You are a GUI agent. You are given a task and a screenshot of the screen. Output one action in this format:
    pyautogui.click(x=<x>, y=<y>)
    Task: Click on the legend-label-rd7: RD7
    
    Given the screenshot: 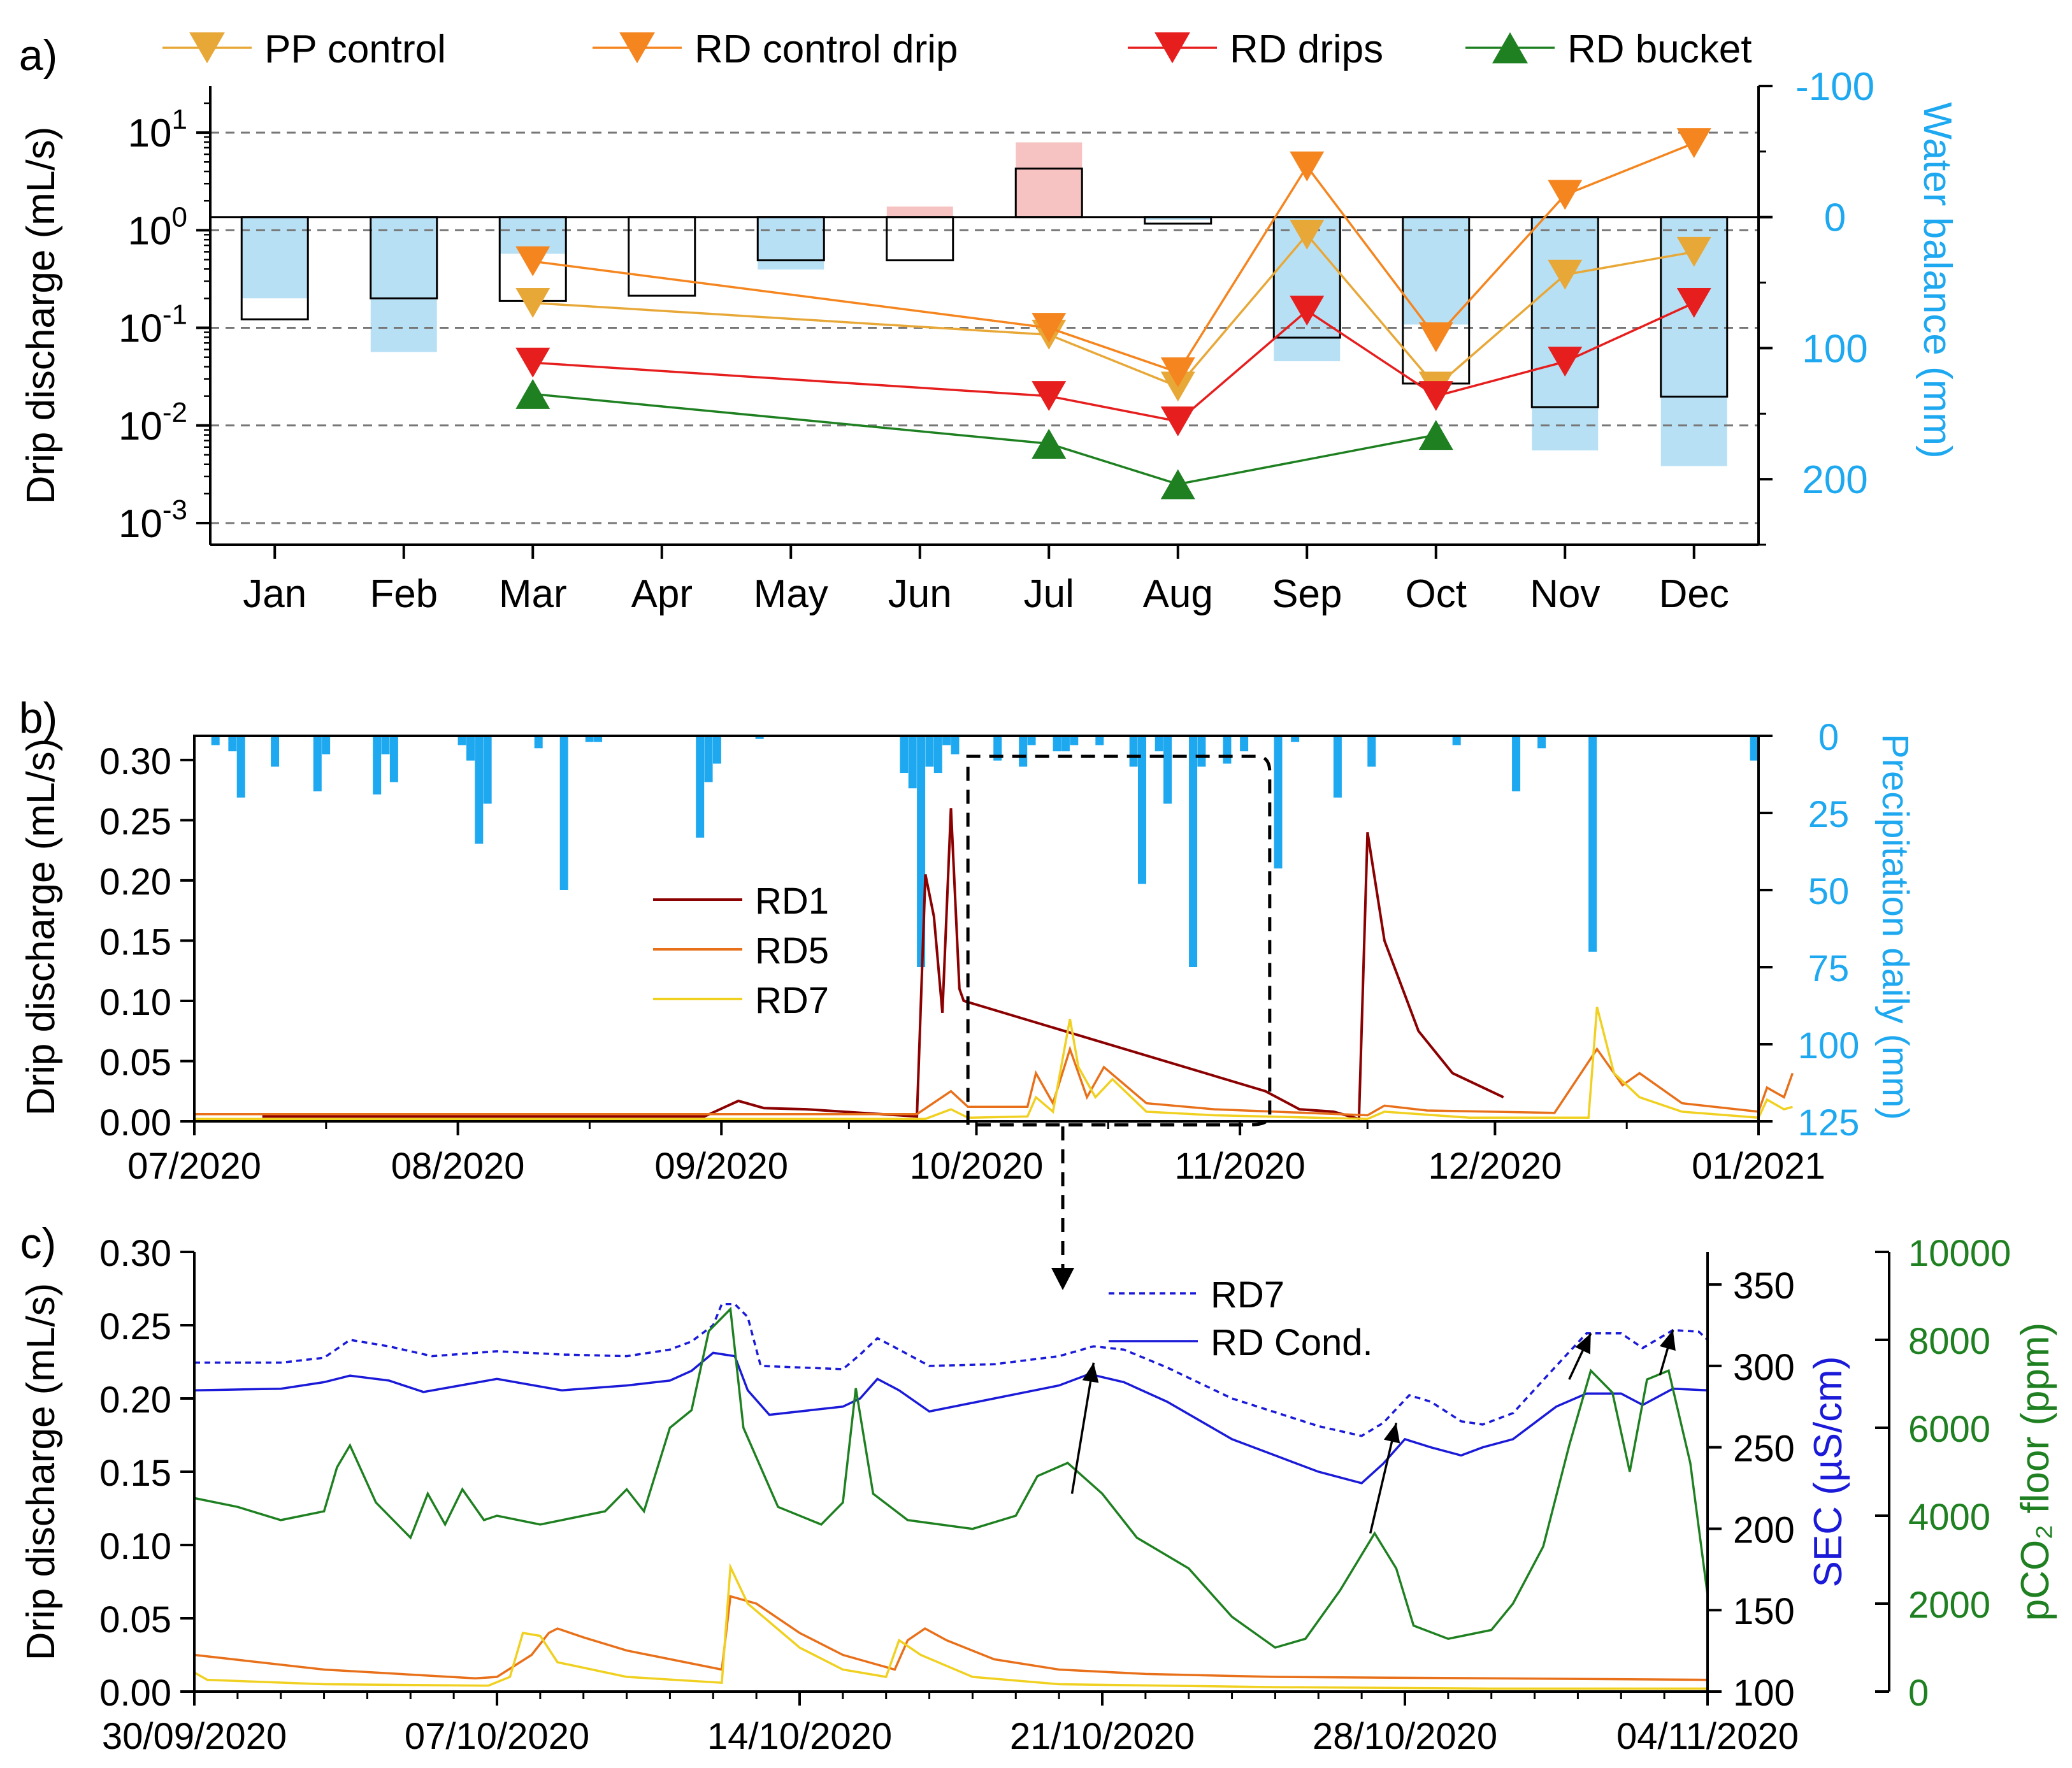 What is the action you would take?
    pyautogui.click(x=792, y=1000)
    